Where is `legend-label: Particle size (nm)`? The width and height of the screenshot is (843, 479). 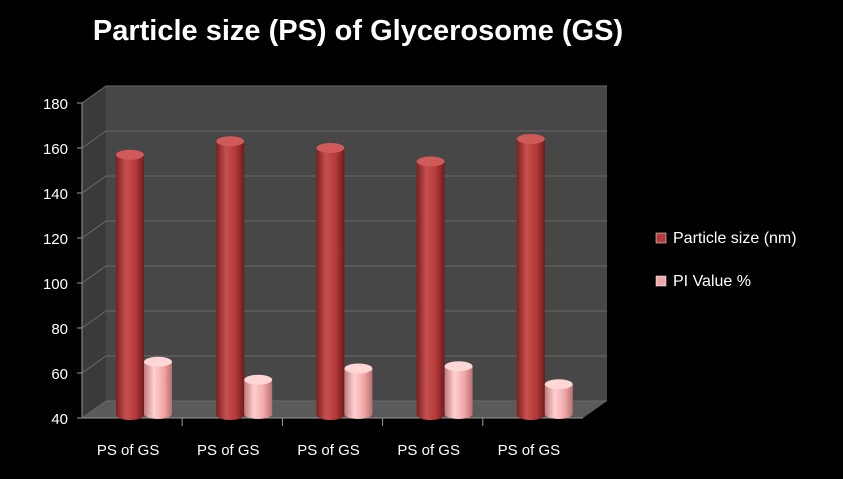 legend-label: Particle size (nm) is located at coordinates (735, 238).